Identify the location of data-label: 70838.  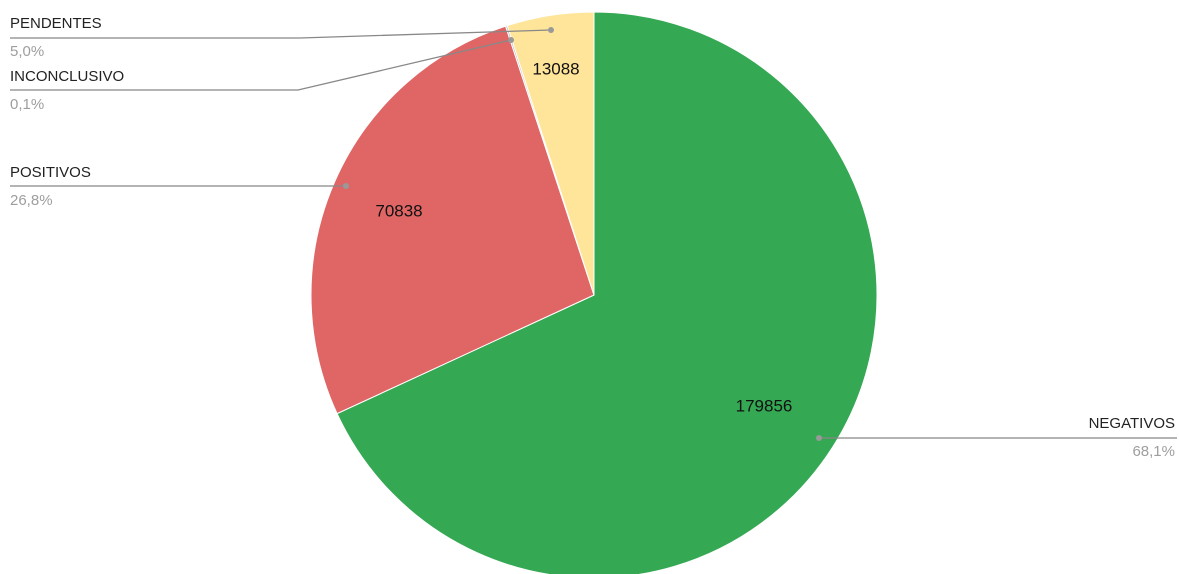
(398, 210).